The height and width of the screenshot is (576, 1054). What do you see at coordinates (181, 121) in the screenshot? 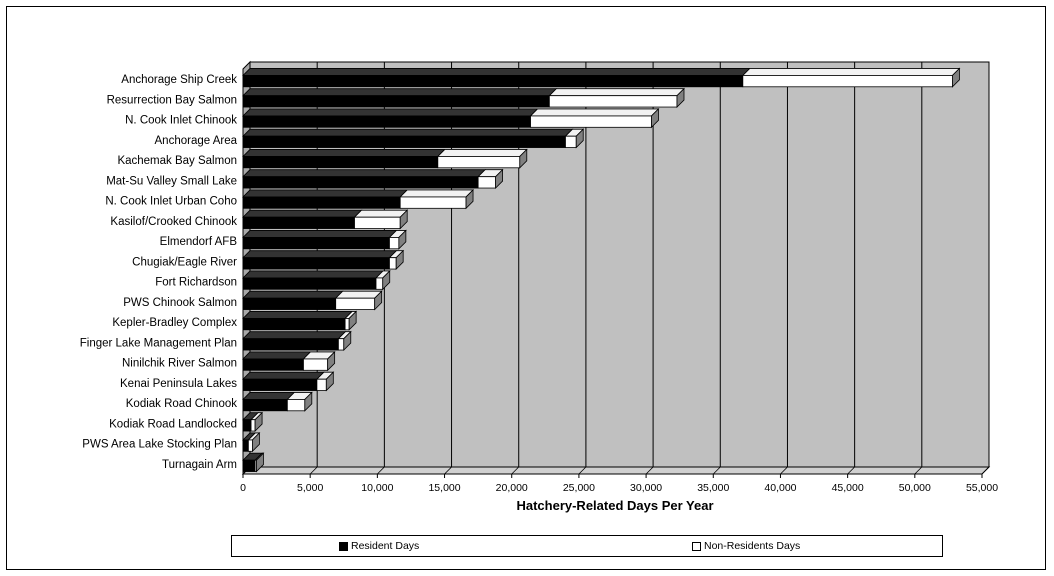
I see `category-label: N. Cook Inlet Chinook` at bounding box center [181, 121].